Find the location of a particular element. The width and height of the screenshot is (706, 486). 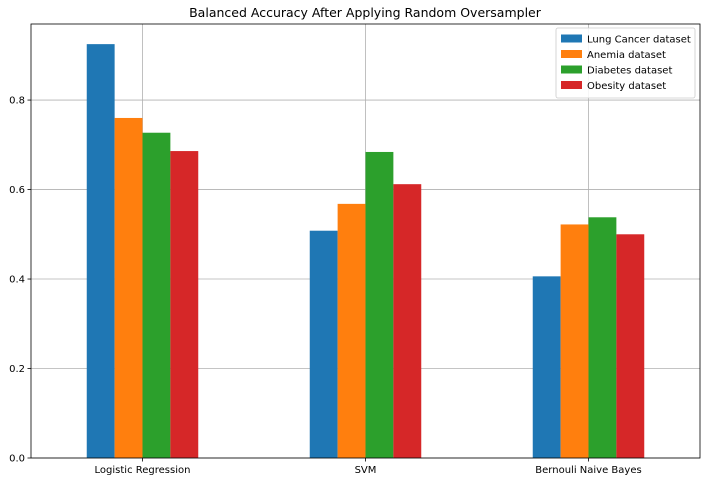

legend-box is located at coordinates (625, 63).